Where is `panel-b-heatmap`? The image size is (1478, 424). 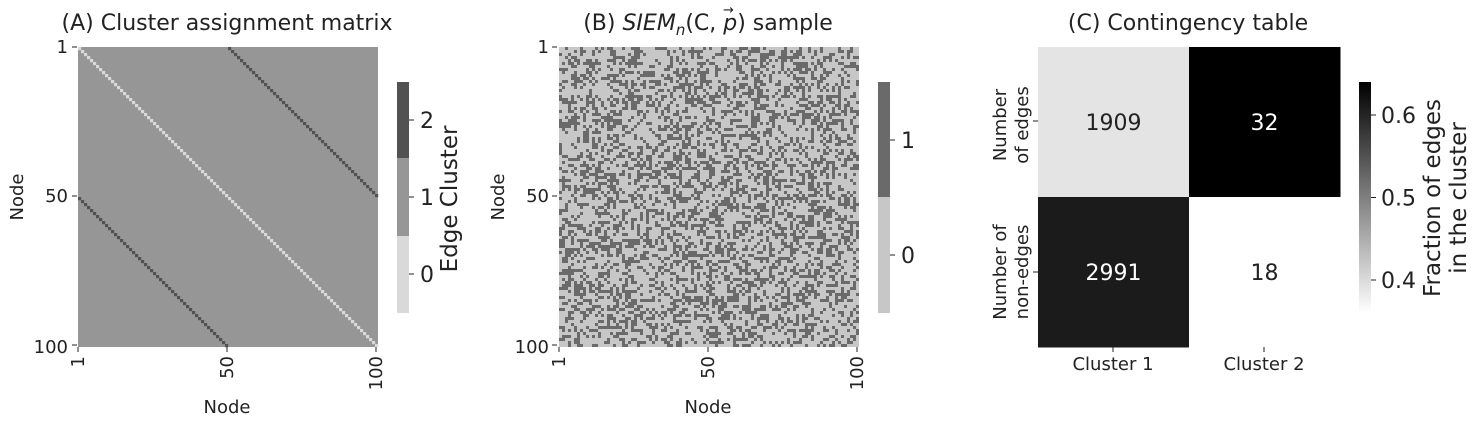 panel-b-heatmap is located at coordinates (709, 197).